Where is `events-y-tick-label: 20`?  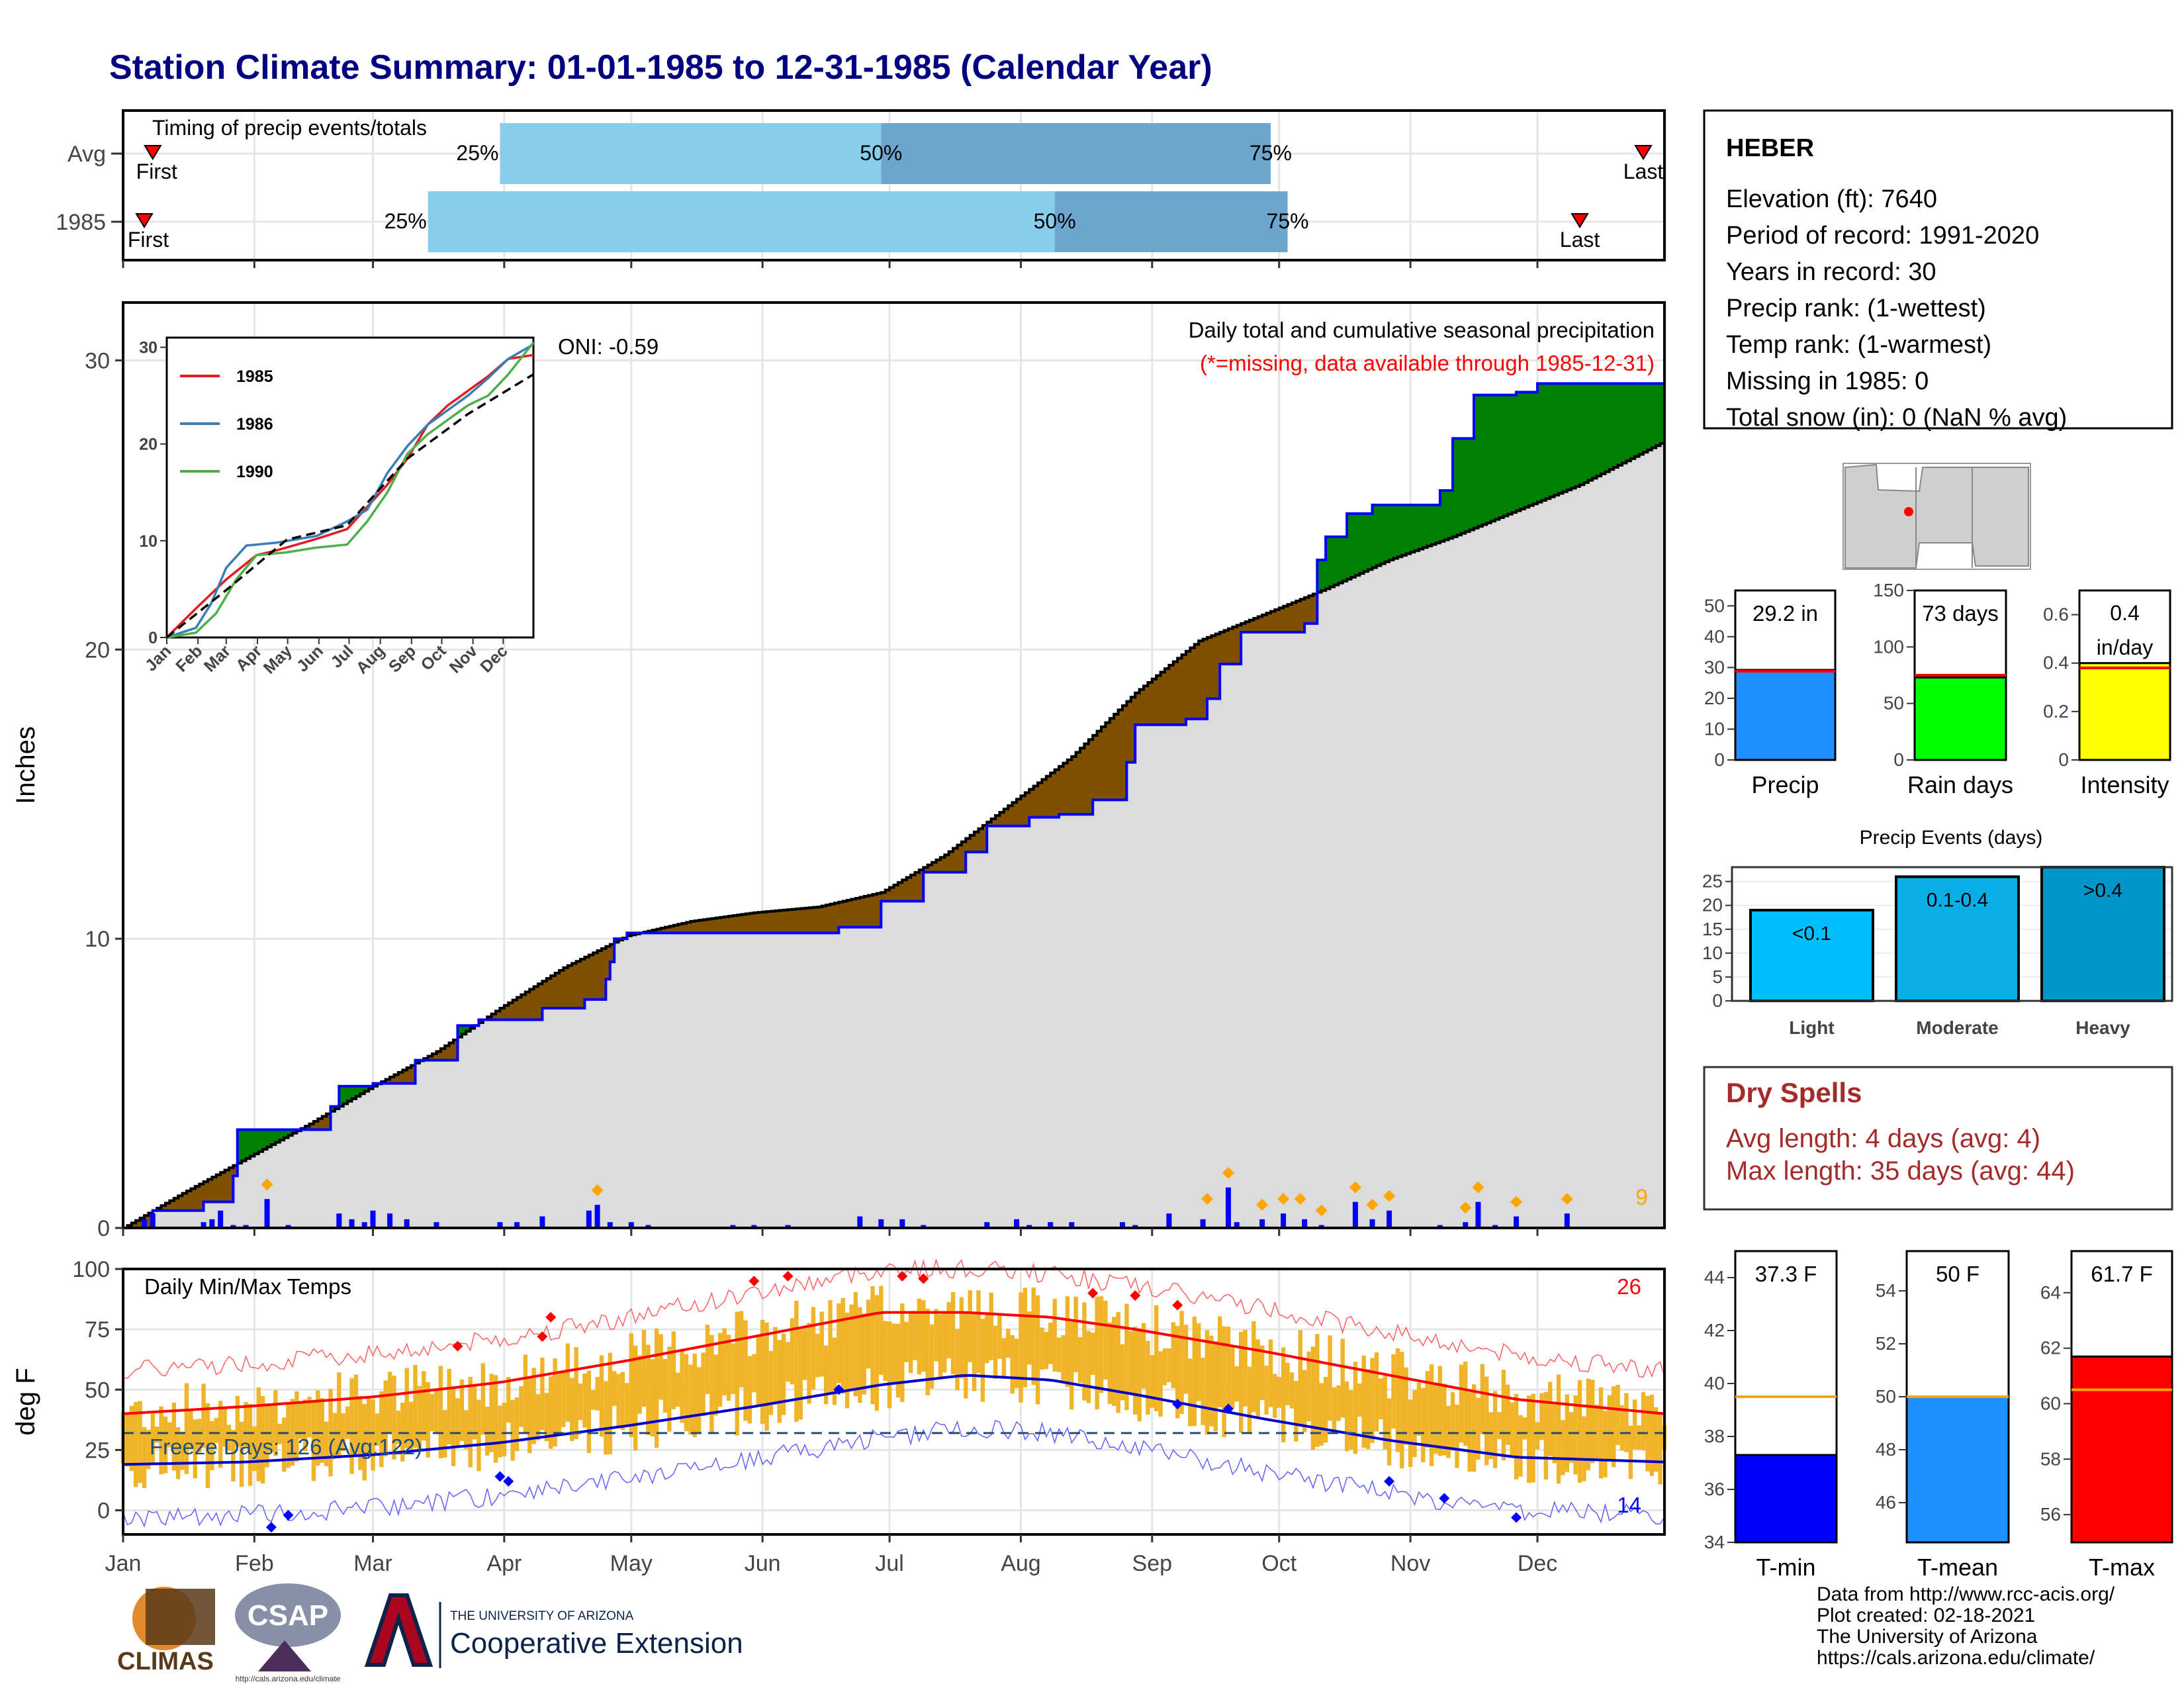
events-y-tick-label: 20 is located at coordinates (1712, 905).